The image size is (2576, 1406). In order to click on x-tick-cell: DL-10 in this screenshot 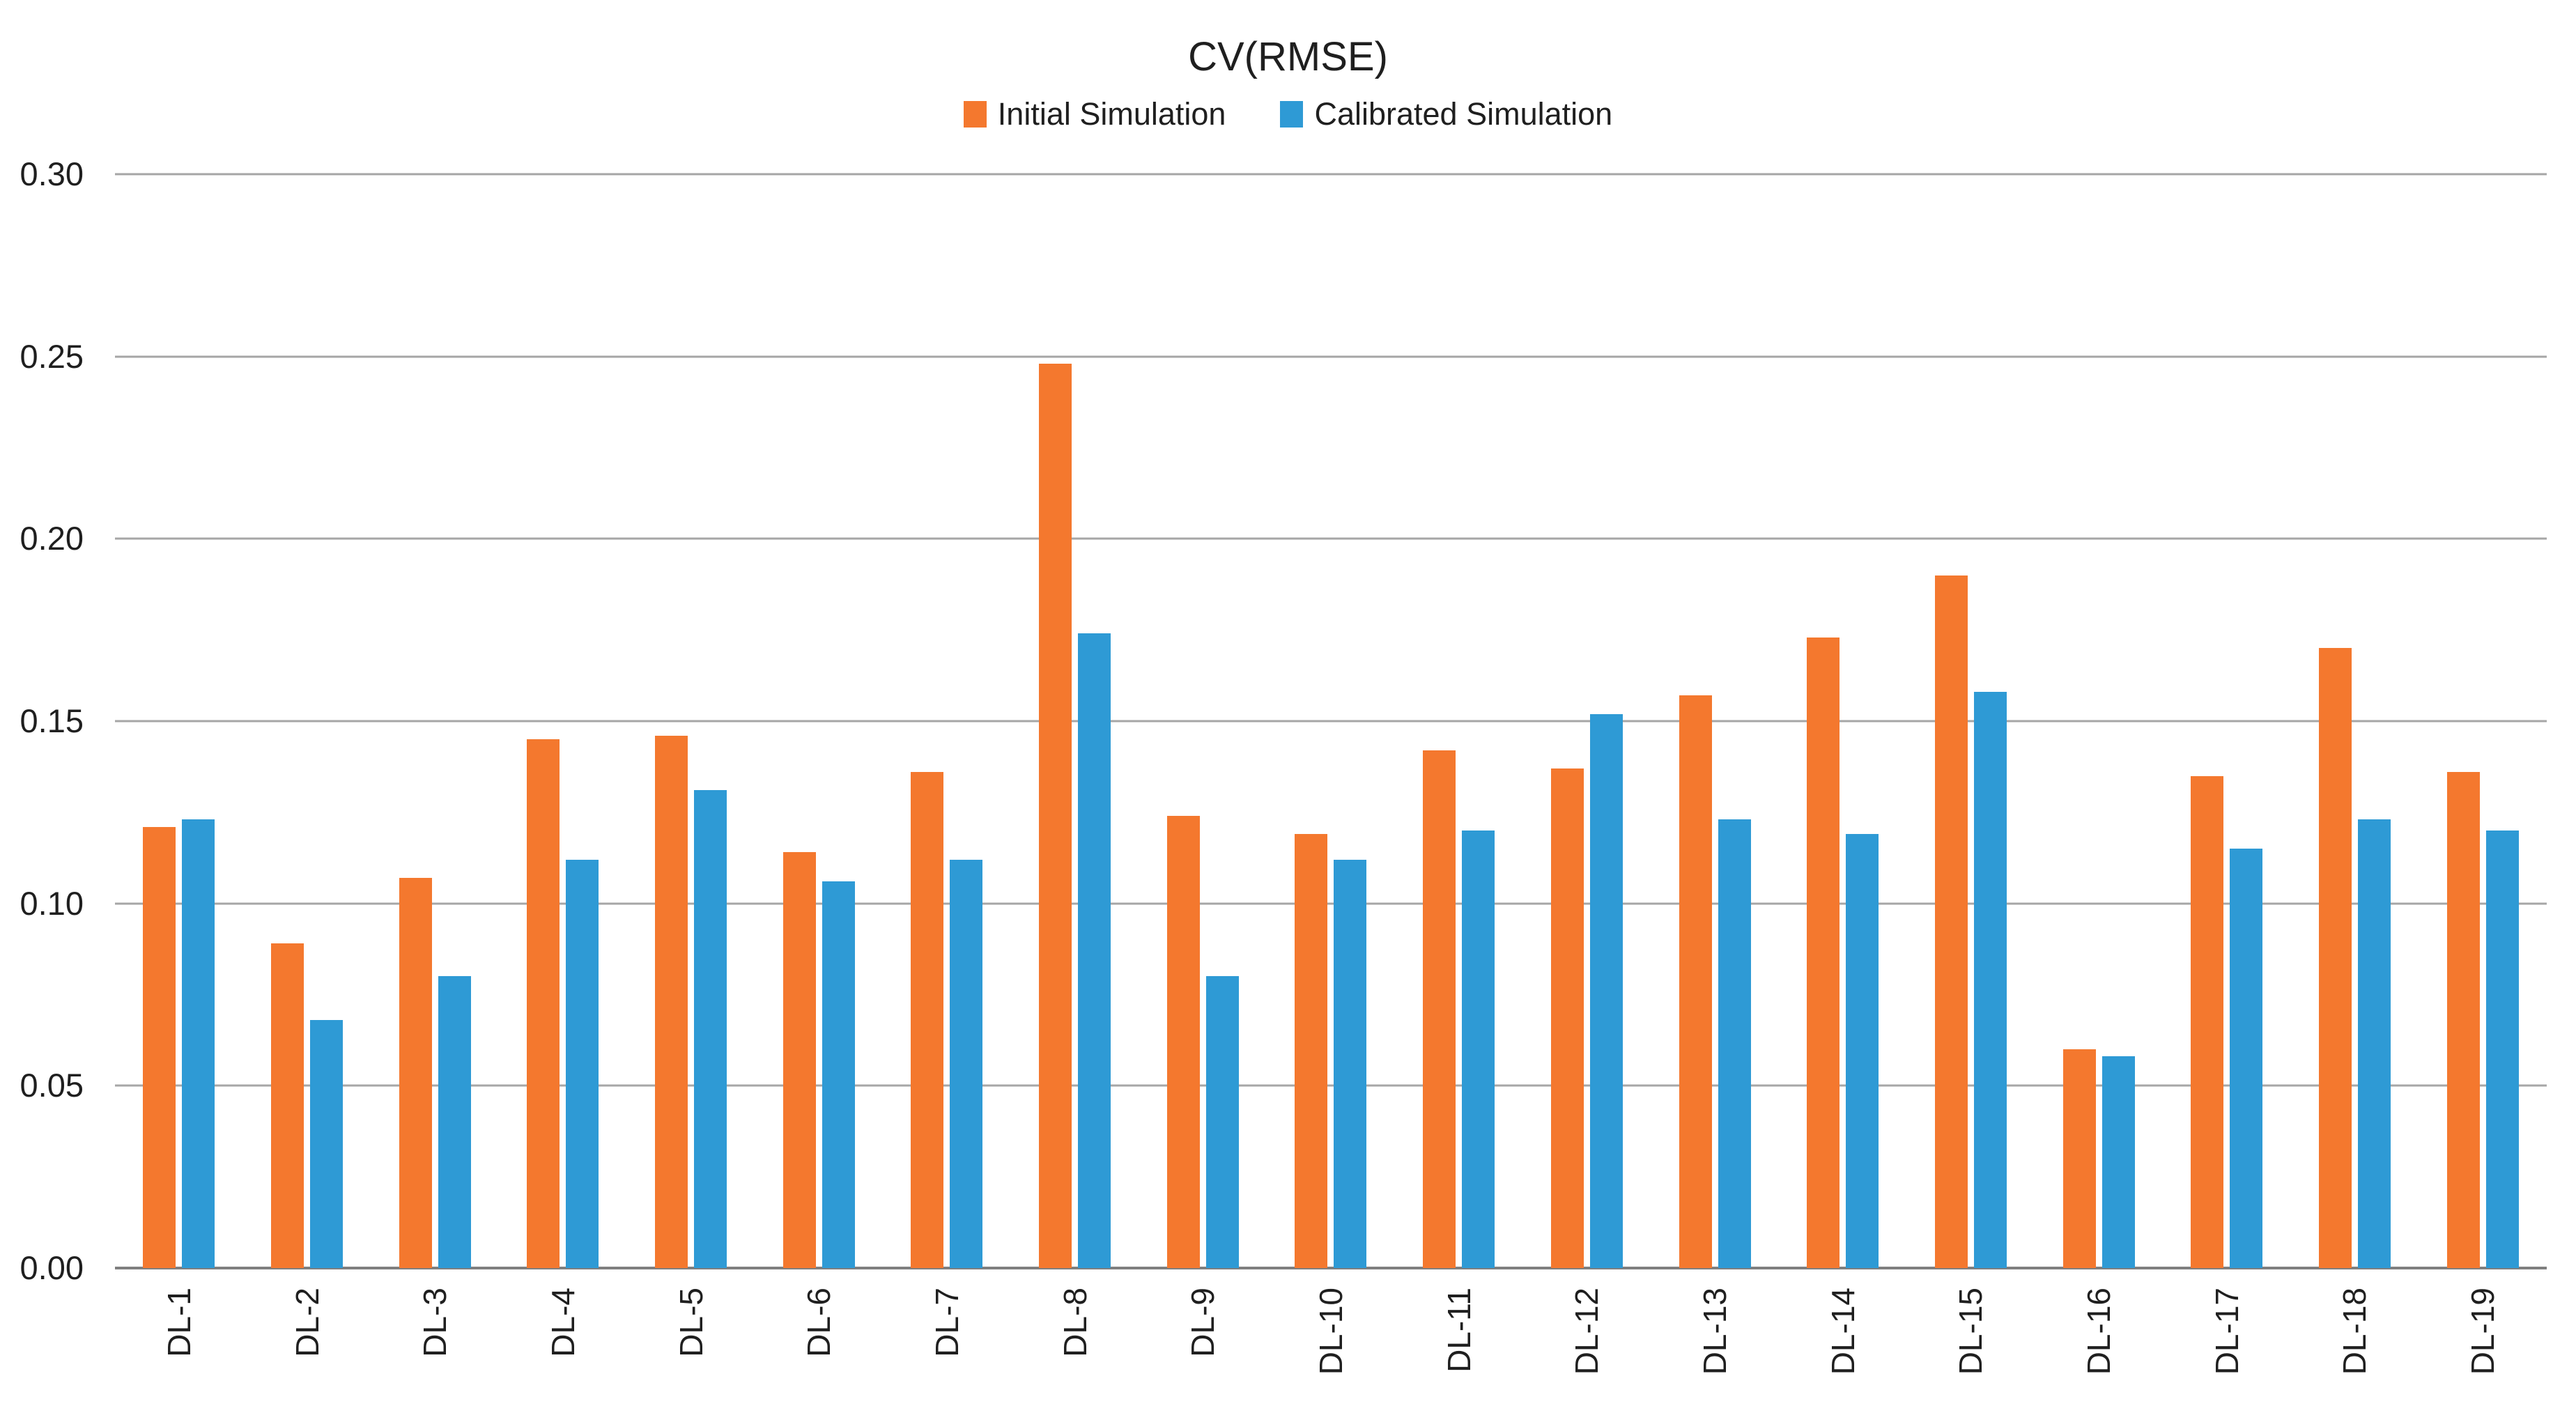, I will do `click(1331, 1346)`.